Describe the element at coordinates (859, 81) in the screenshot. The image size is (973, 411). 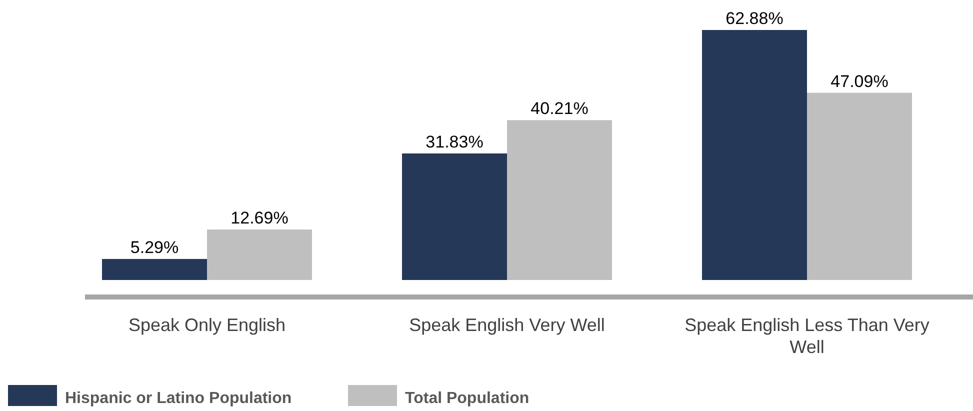
I see `data-label: 47.09%` at that location.